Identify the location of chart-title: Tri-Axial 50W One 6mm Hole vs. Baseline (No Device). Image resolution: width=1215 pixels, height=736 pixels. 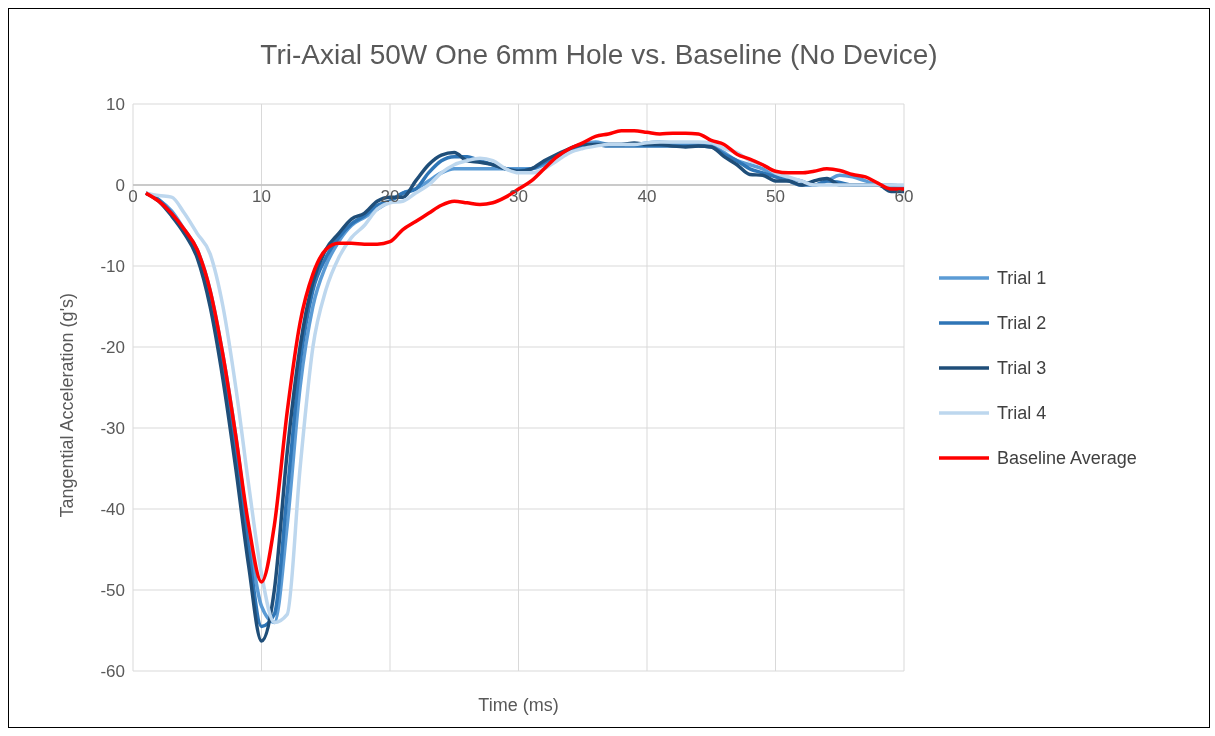
(599, 55).